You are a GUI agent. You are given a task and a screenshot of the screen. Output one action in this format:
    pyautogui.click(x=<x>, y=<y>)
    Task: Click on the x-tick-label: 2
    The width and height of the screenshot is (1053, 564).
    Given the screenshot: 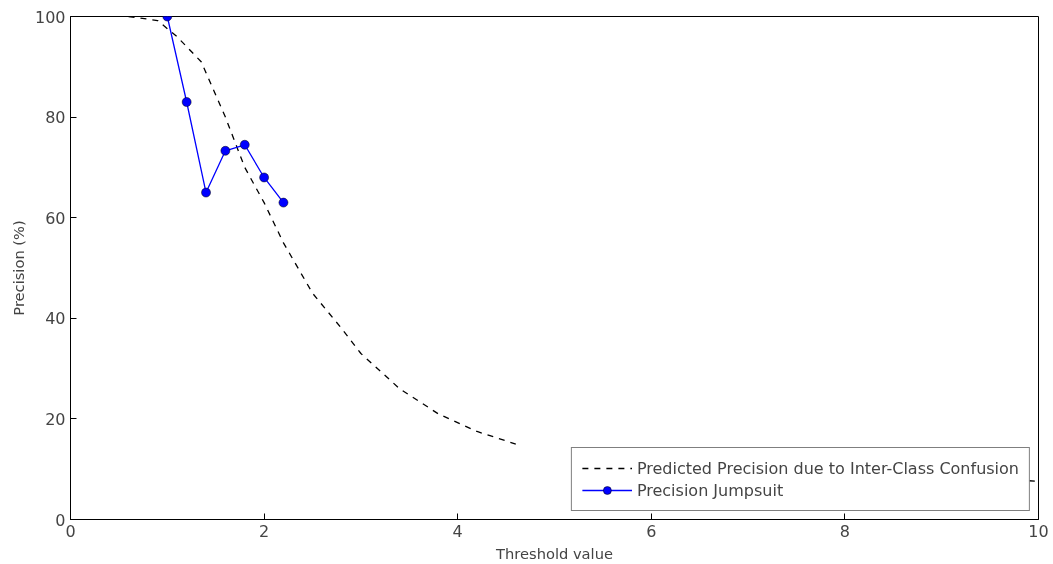 What is the action you would take?
    pyautogui.click(x=264, y=531)
    